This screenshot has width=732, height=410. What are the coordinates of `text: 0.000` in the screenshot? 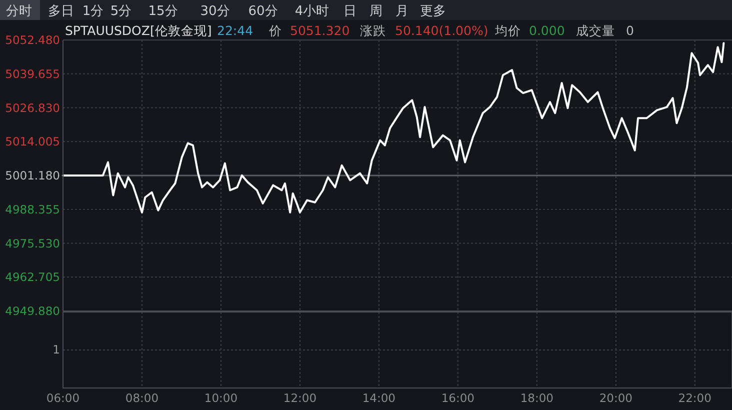 It's located at (547, 30).